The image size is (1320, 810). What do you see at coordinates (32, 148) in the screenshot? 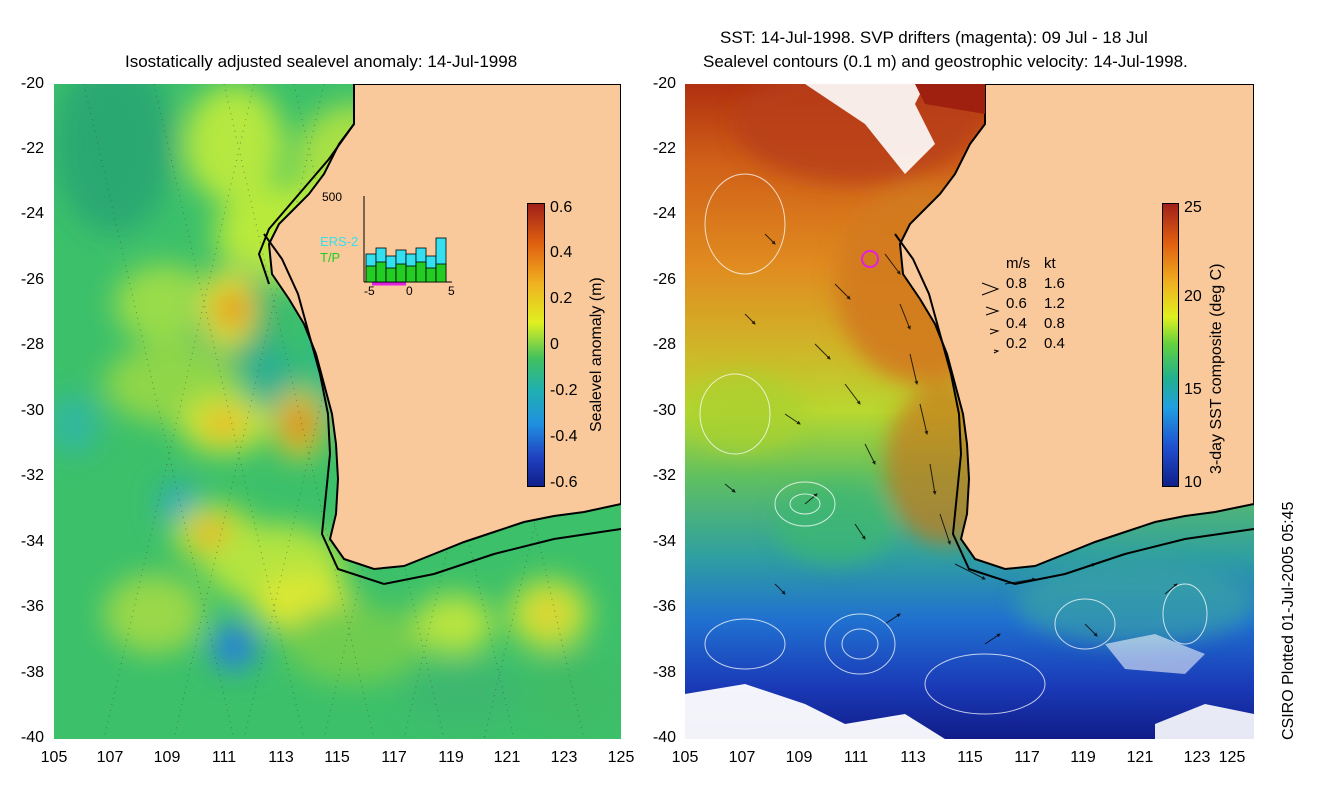
I see `left-y-tick: -22` at bounding box center [32, 148].